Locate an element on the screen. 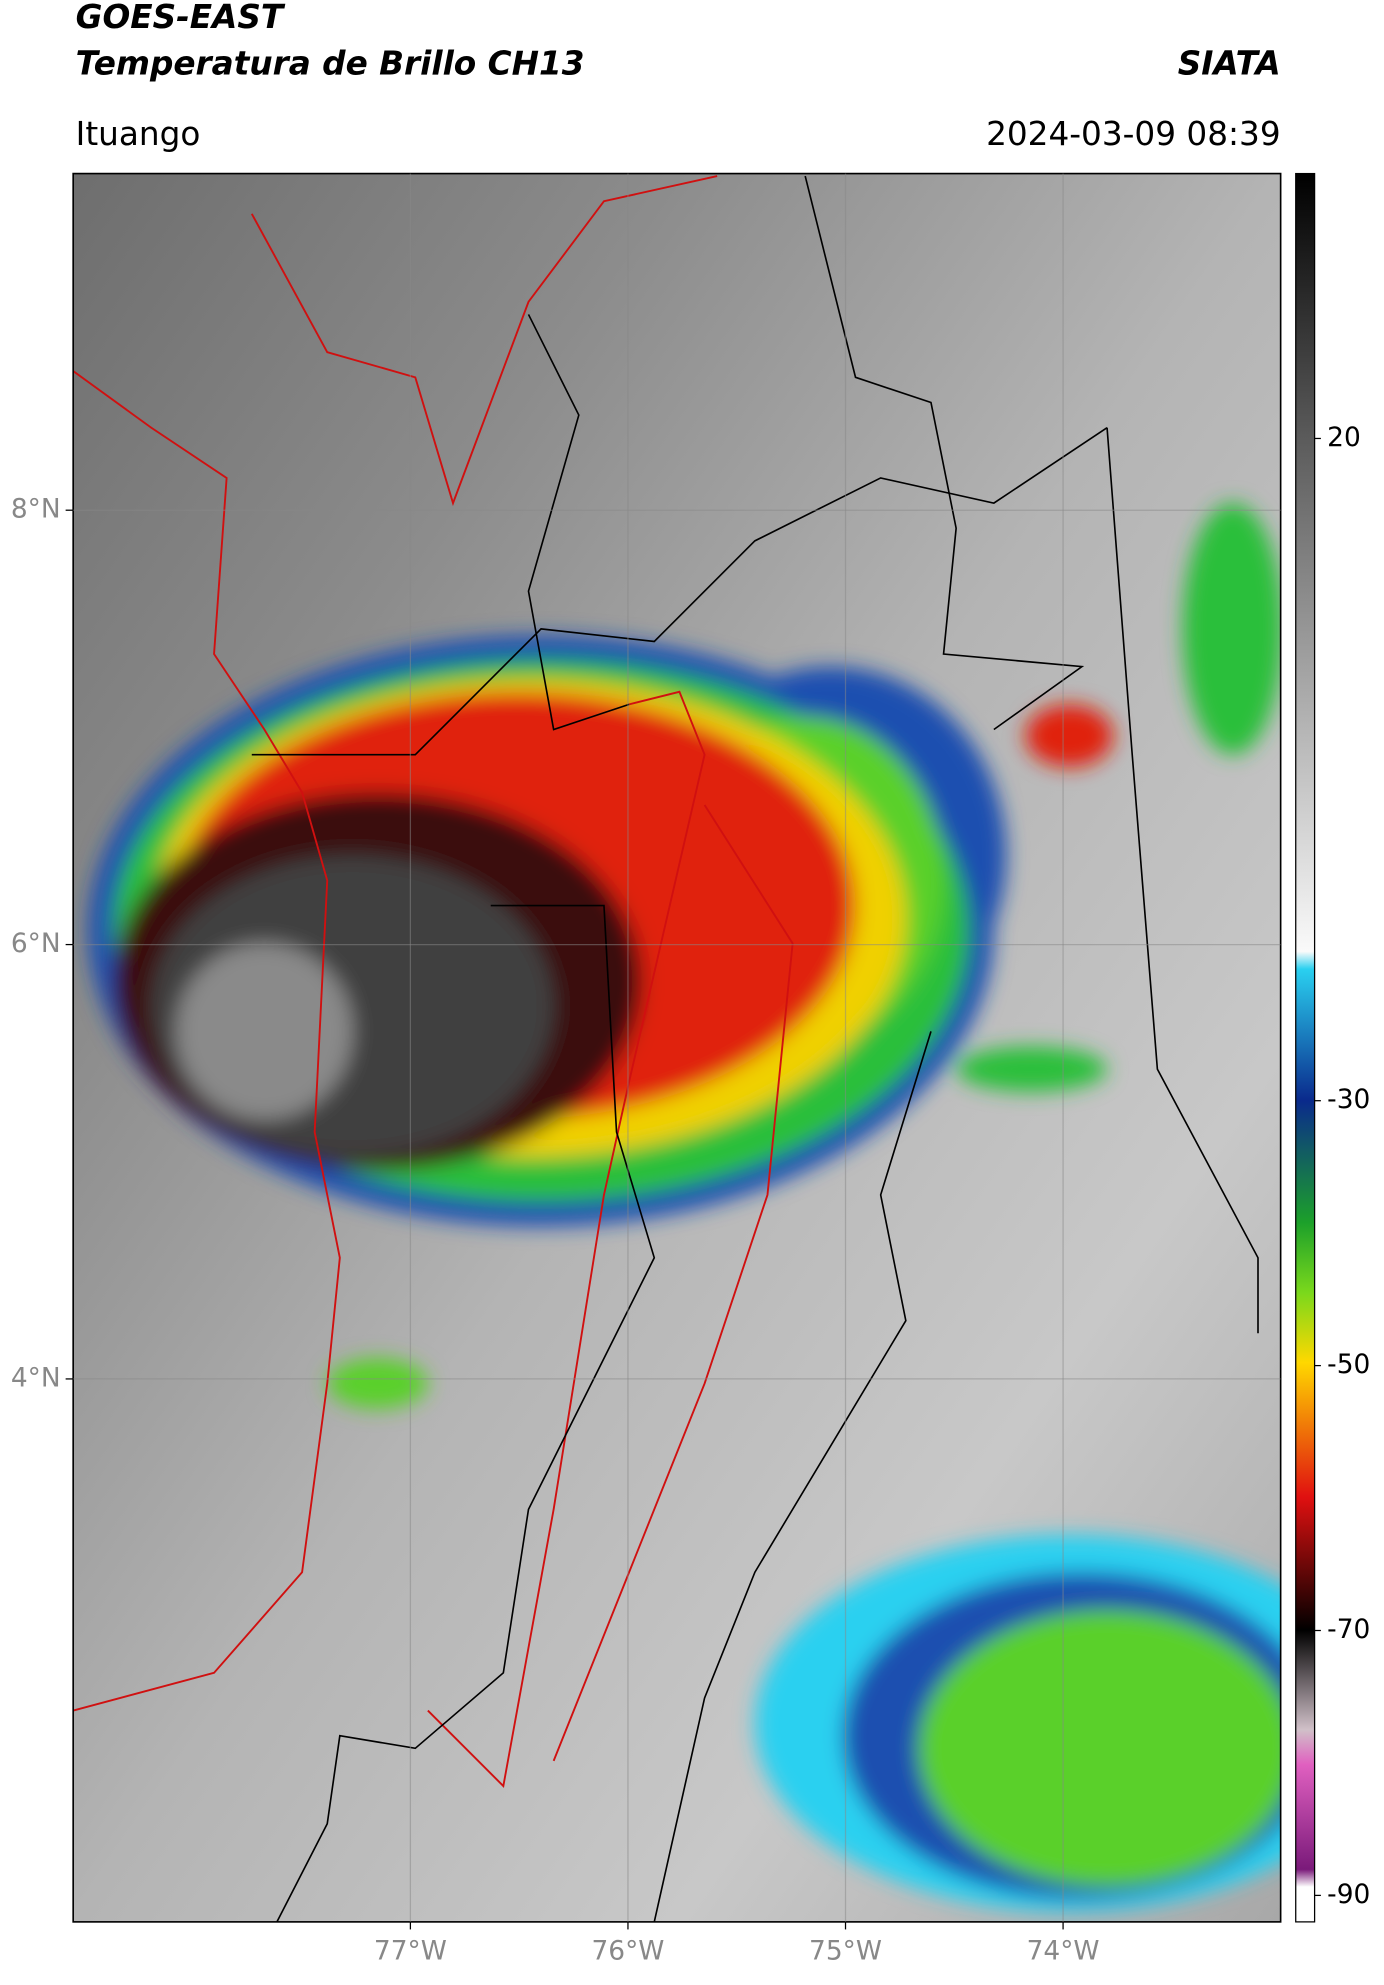 Image resolution: width=1384 pixels, height=1985 pixels. y-tick-label: 6°N is located at coordinates (36, 943).